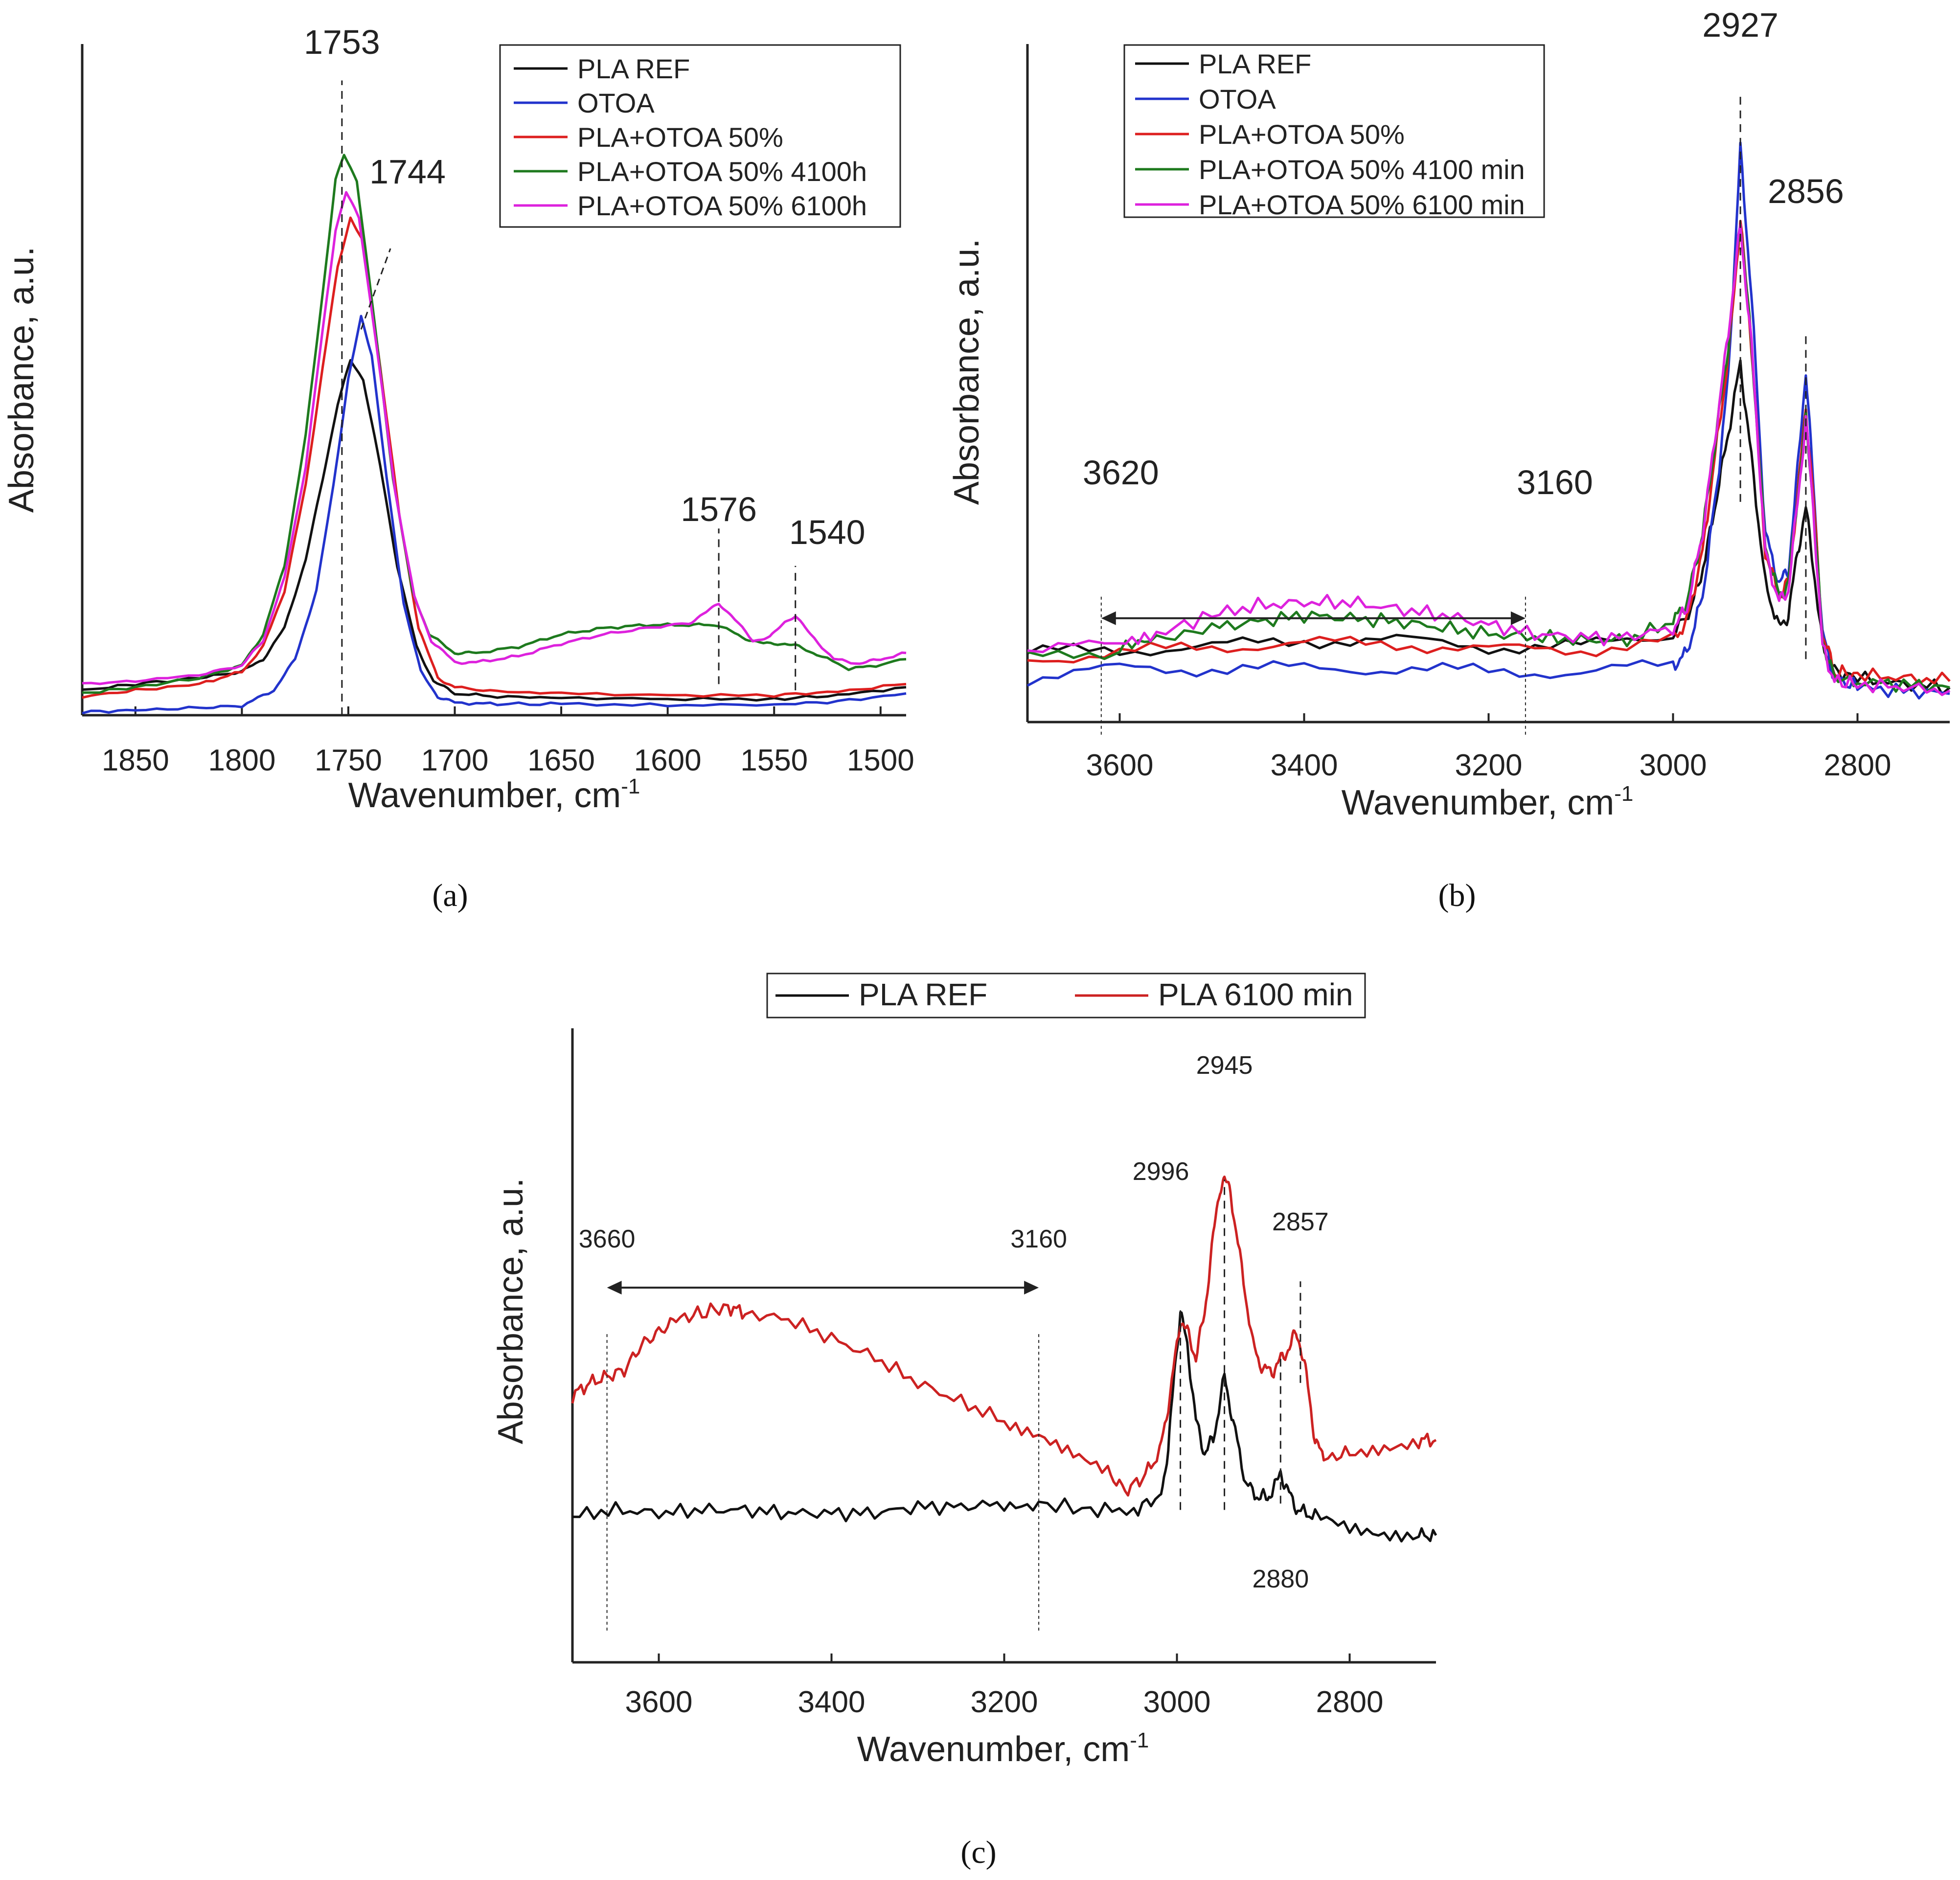  Describe the element at coordinates (823, 1288) in the screenshot. I see `panel-c-range-arrow` at that location.